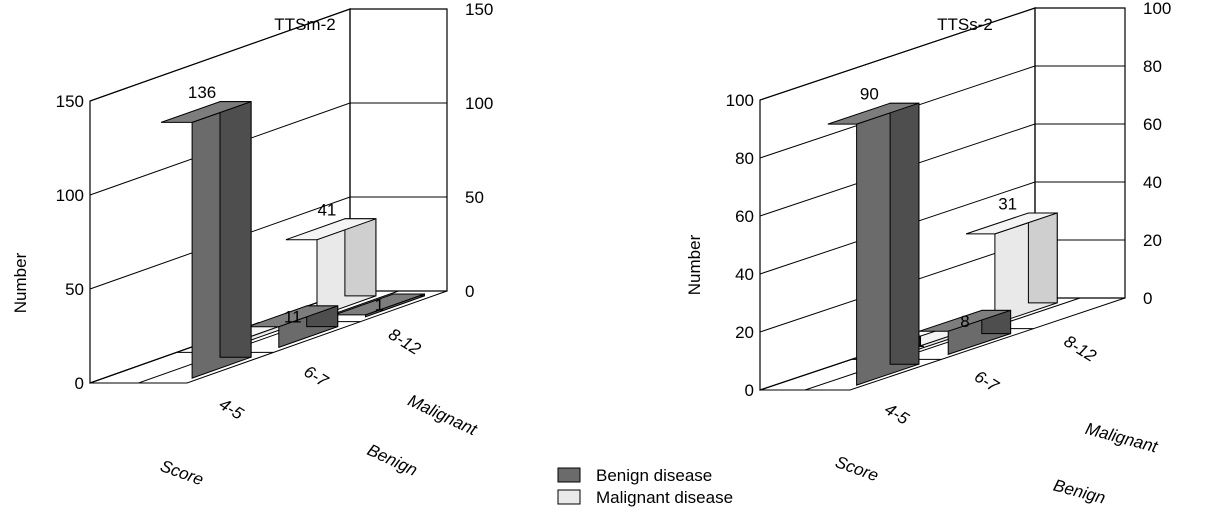  I want to click on y-tick-label-left: 20, so click(744, 332).